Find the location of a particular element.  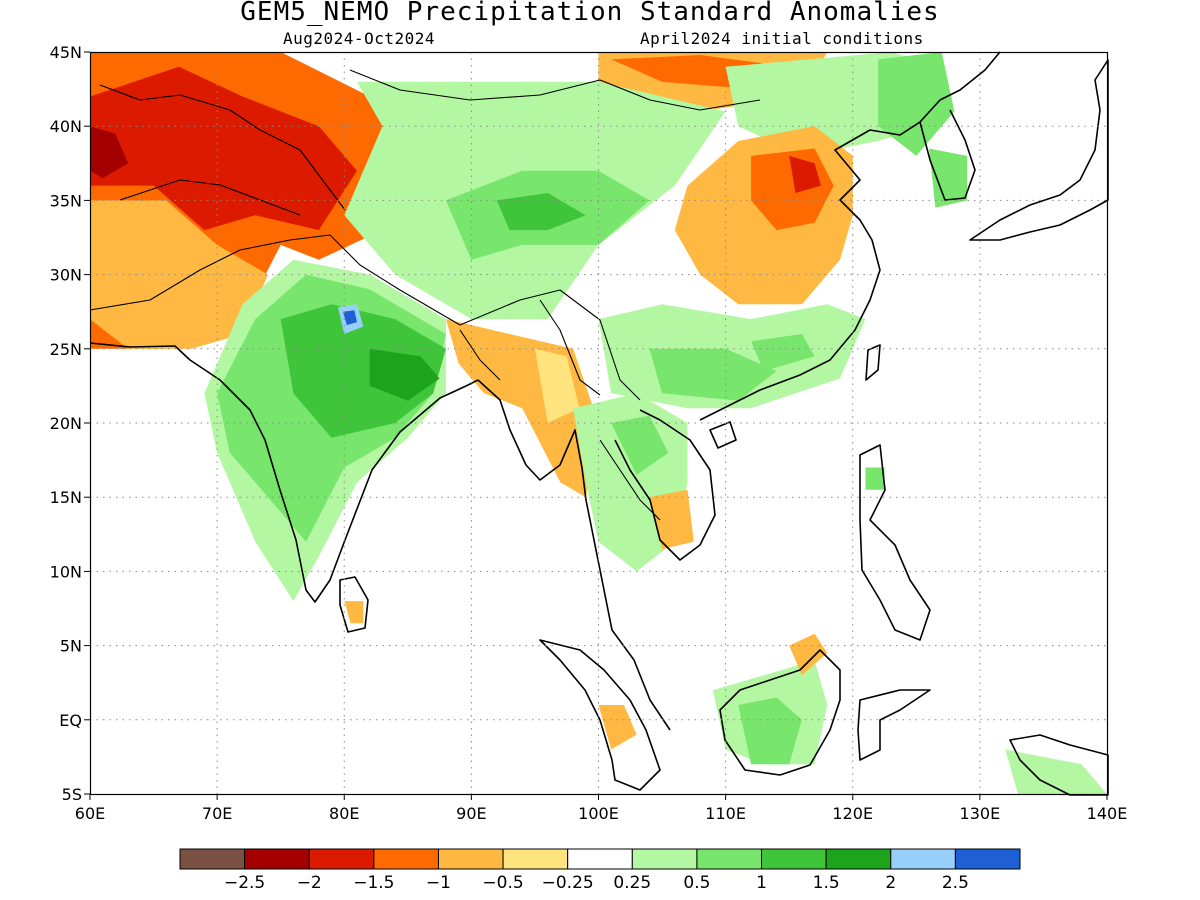

japan-coastline is located at coordinates (1039, 150).